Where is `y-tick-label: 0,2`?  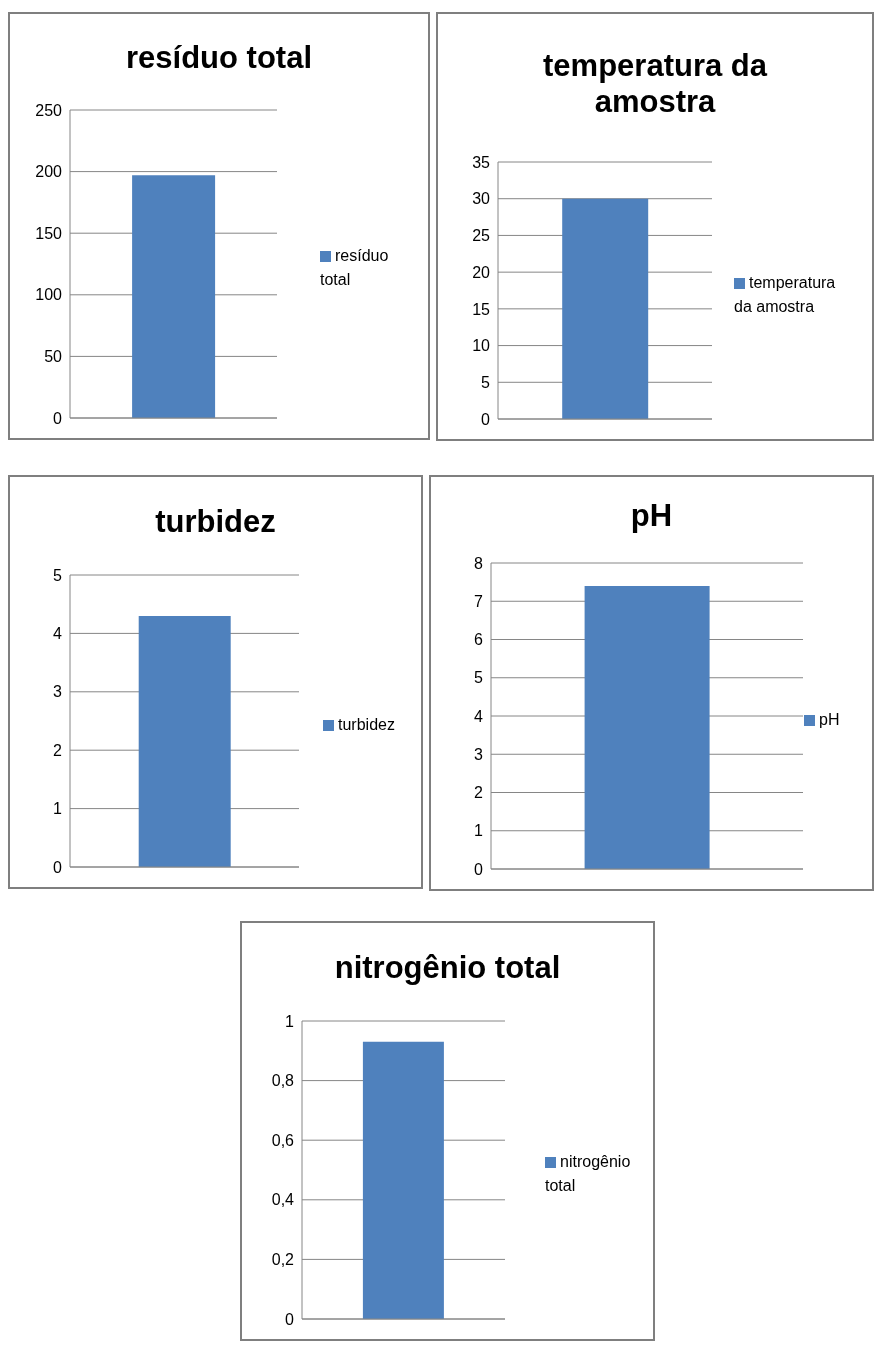 y-tick-label: 0,2 is located at coordinates (283, 1260).